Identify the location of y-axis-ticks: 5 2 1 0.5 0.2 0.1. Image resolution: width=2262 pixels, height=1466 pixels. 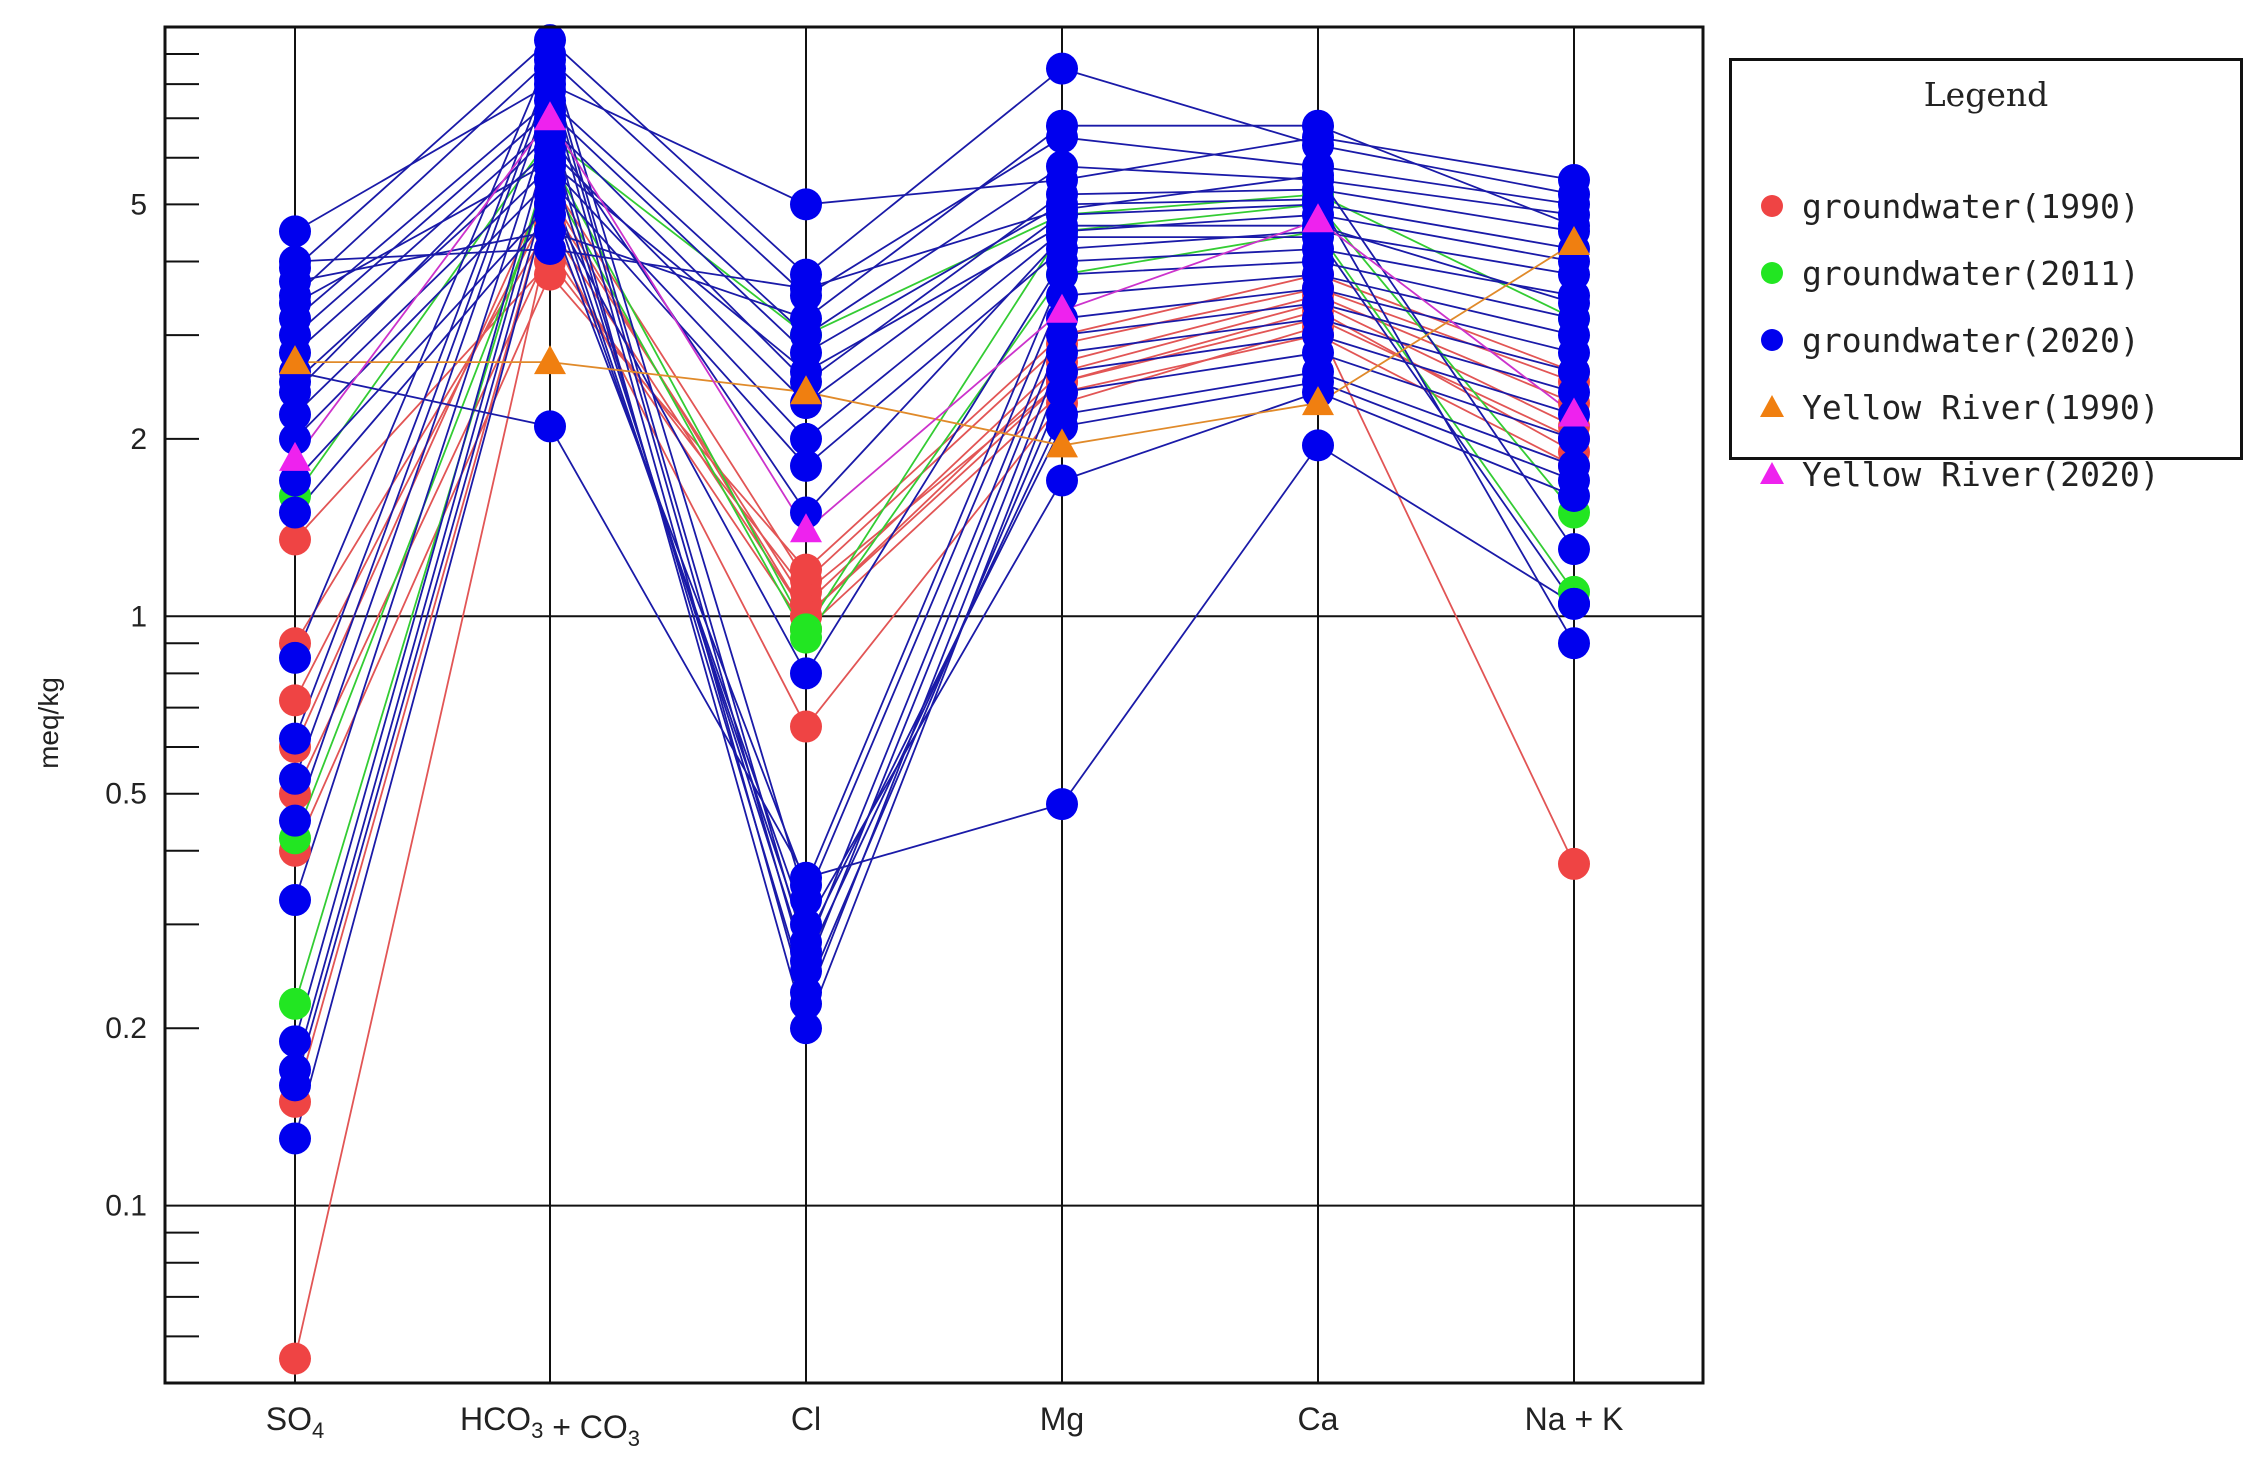
(152, 718).